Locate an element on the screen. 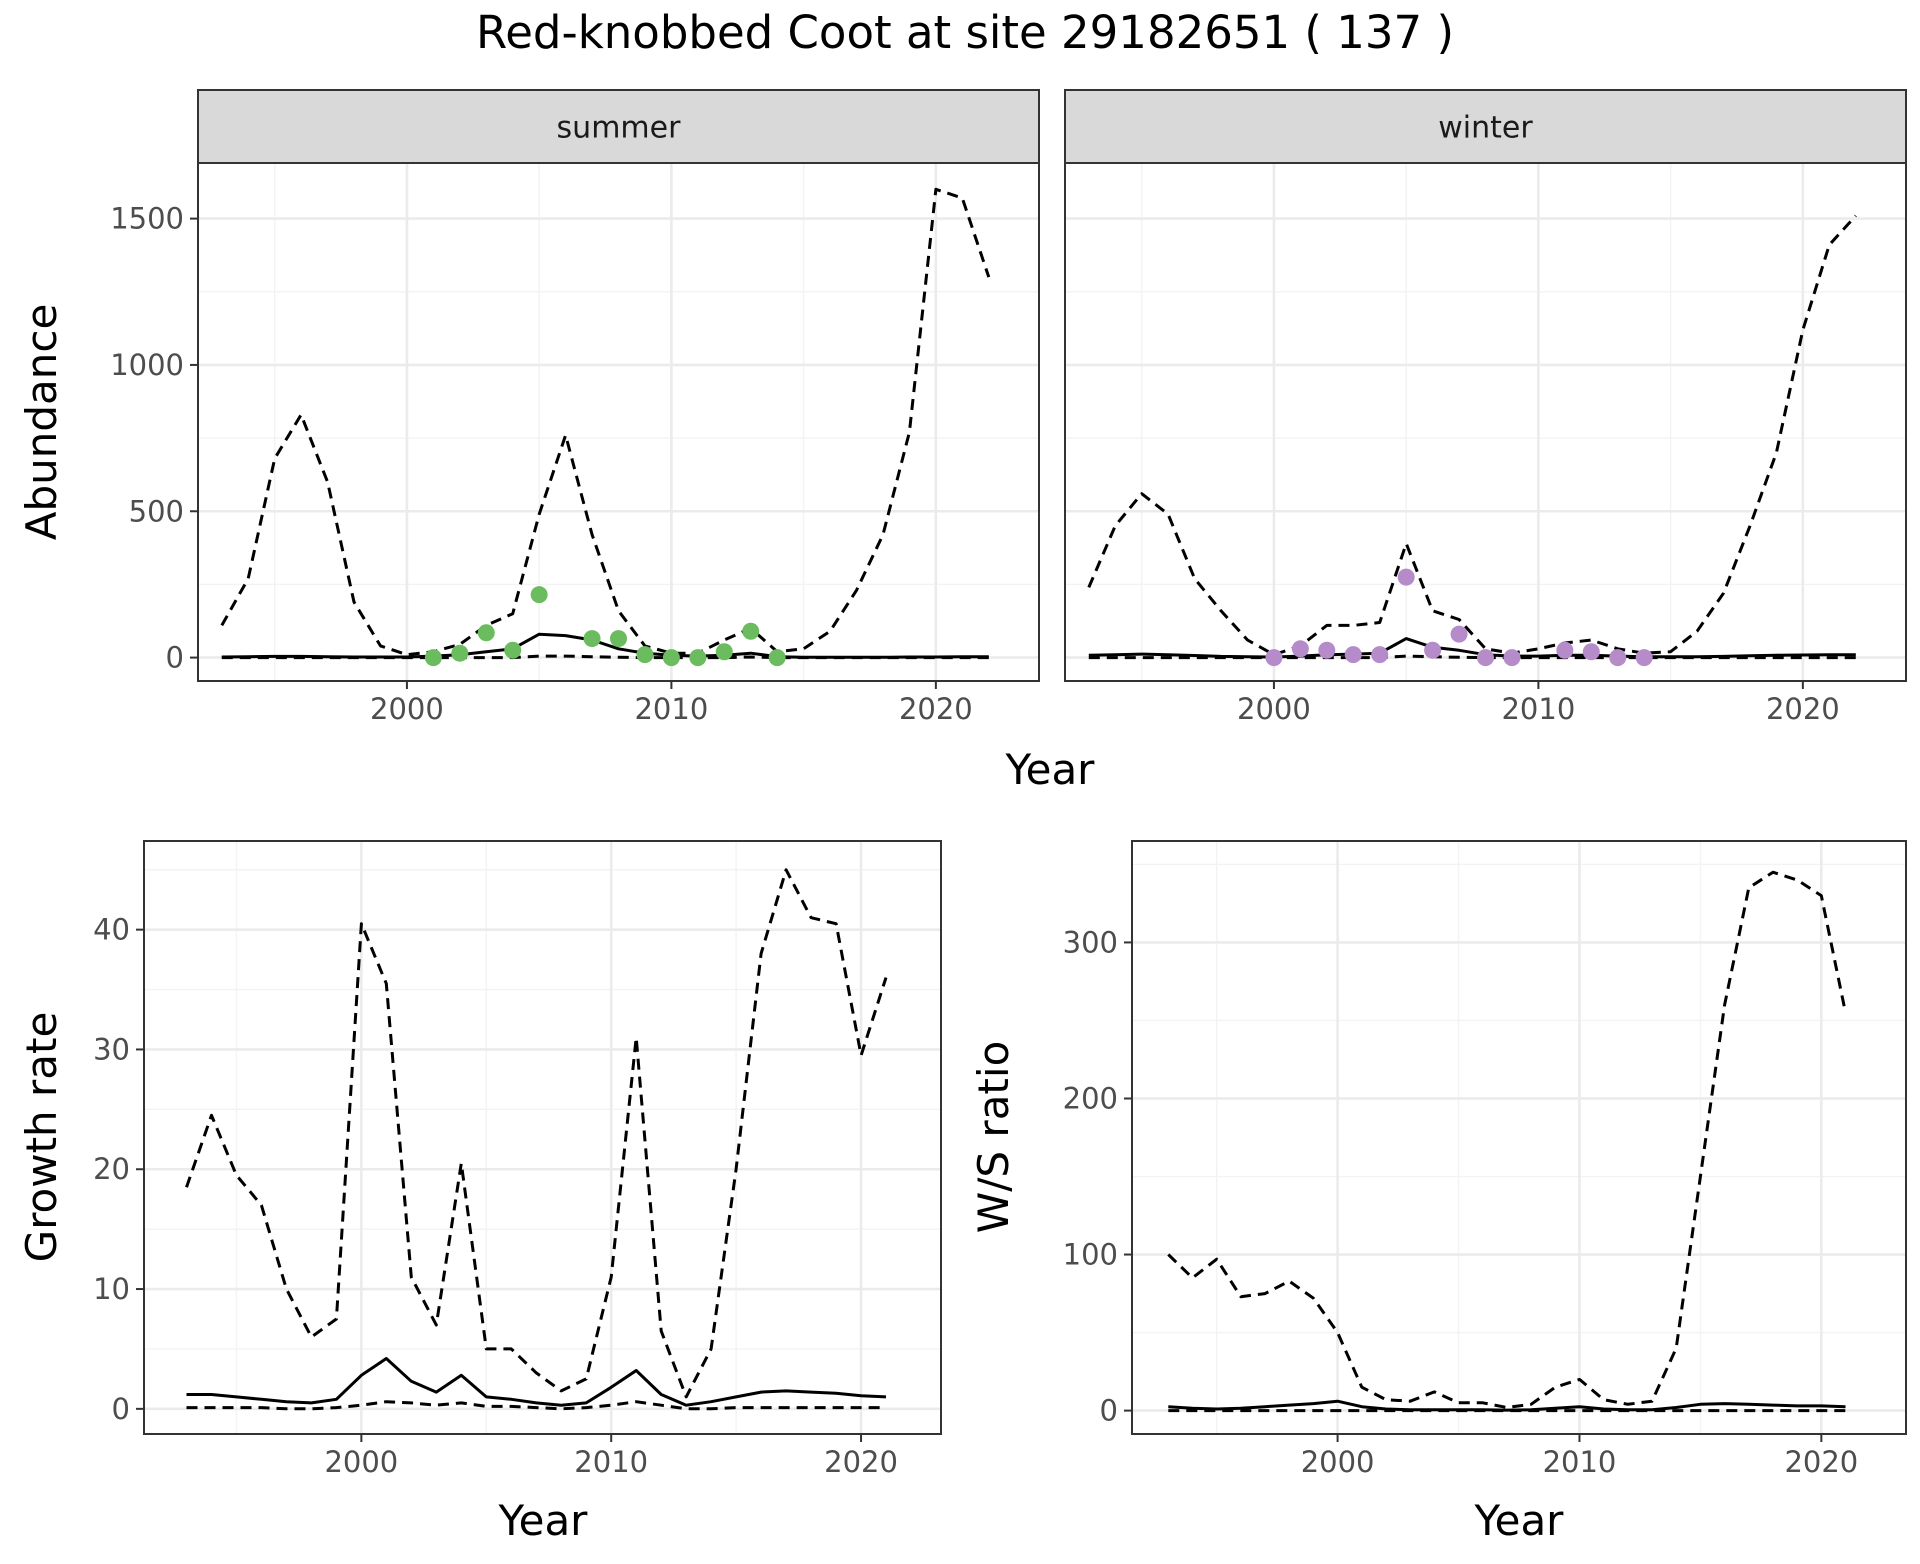 This screenshot has width=1920, height=1564. ws-y-axis-title: W/S ratio is located at coordinates (993, 1137).